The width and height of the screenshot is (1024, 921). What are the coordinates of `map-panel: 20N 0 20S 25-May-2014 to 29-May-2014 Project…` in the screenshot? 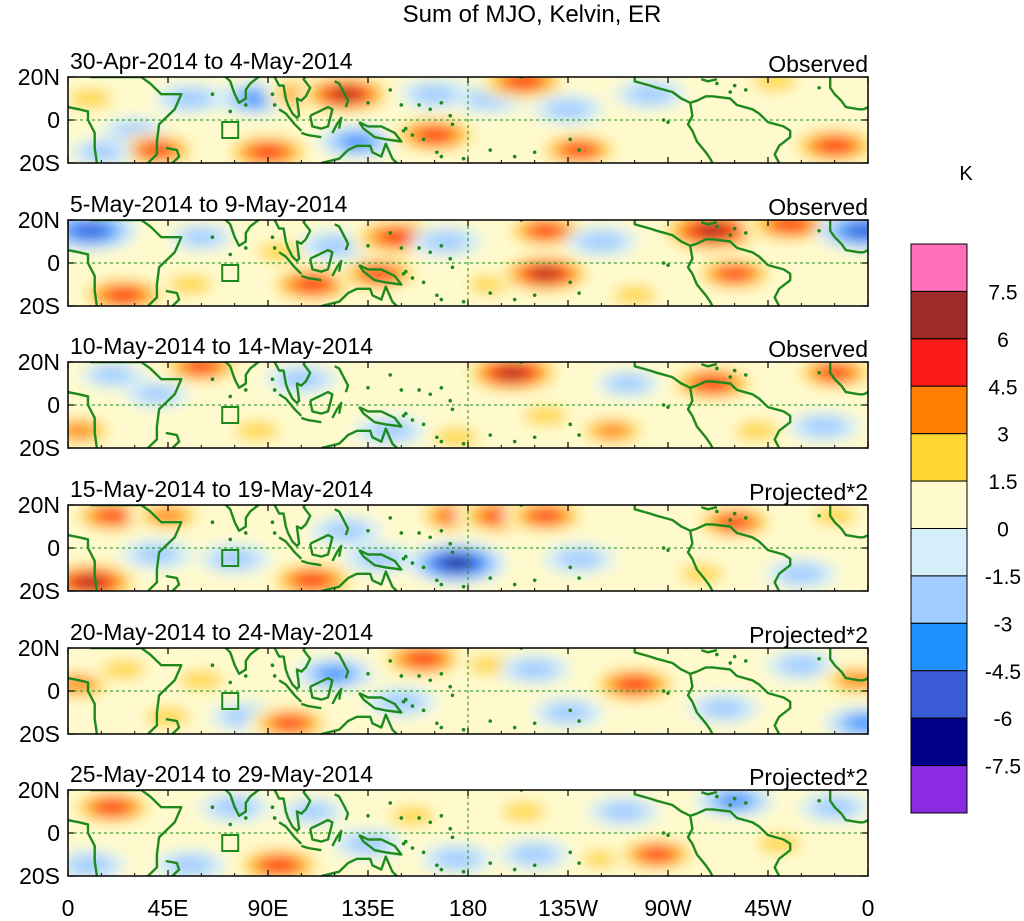 It's located at (443, 825).